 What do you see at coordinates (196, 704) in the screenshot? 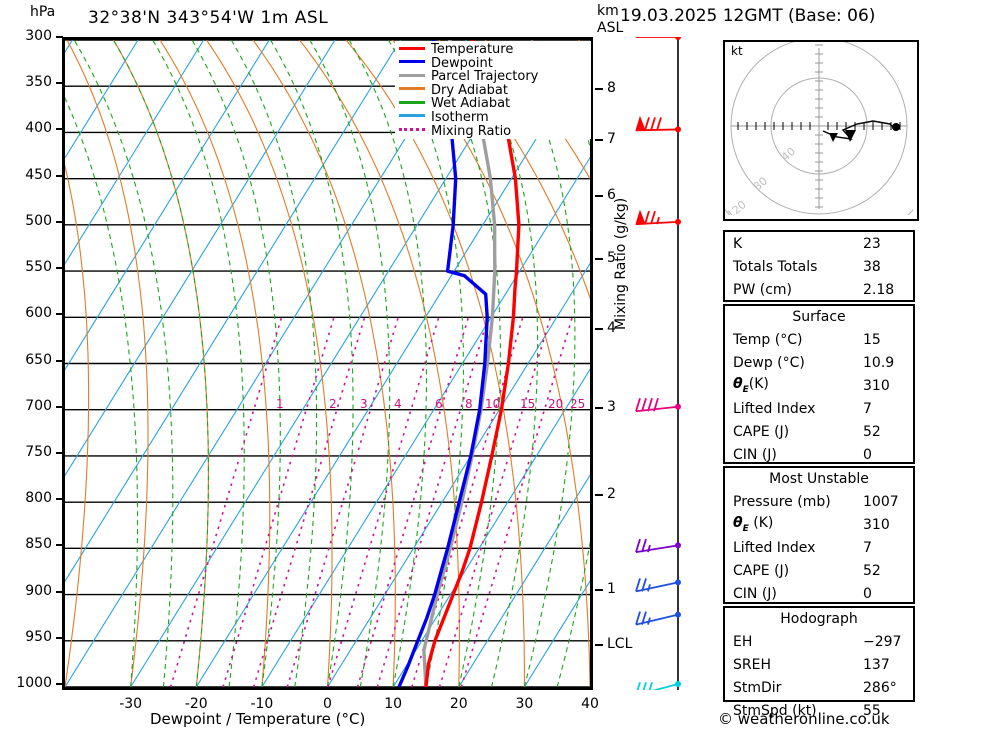
I see `temperature-tick-label: -20` at bounding box center [196, 704].